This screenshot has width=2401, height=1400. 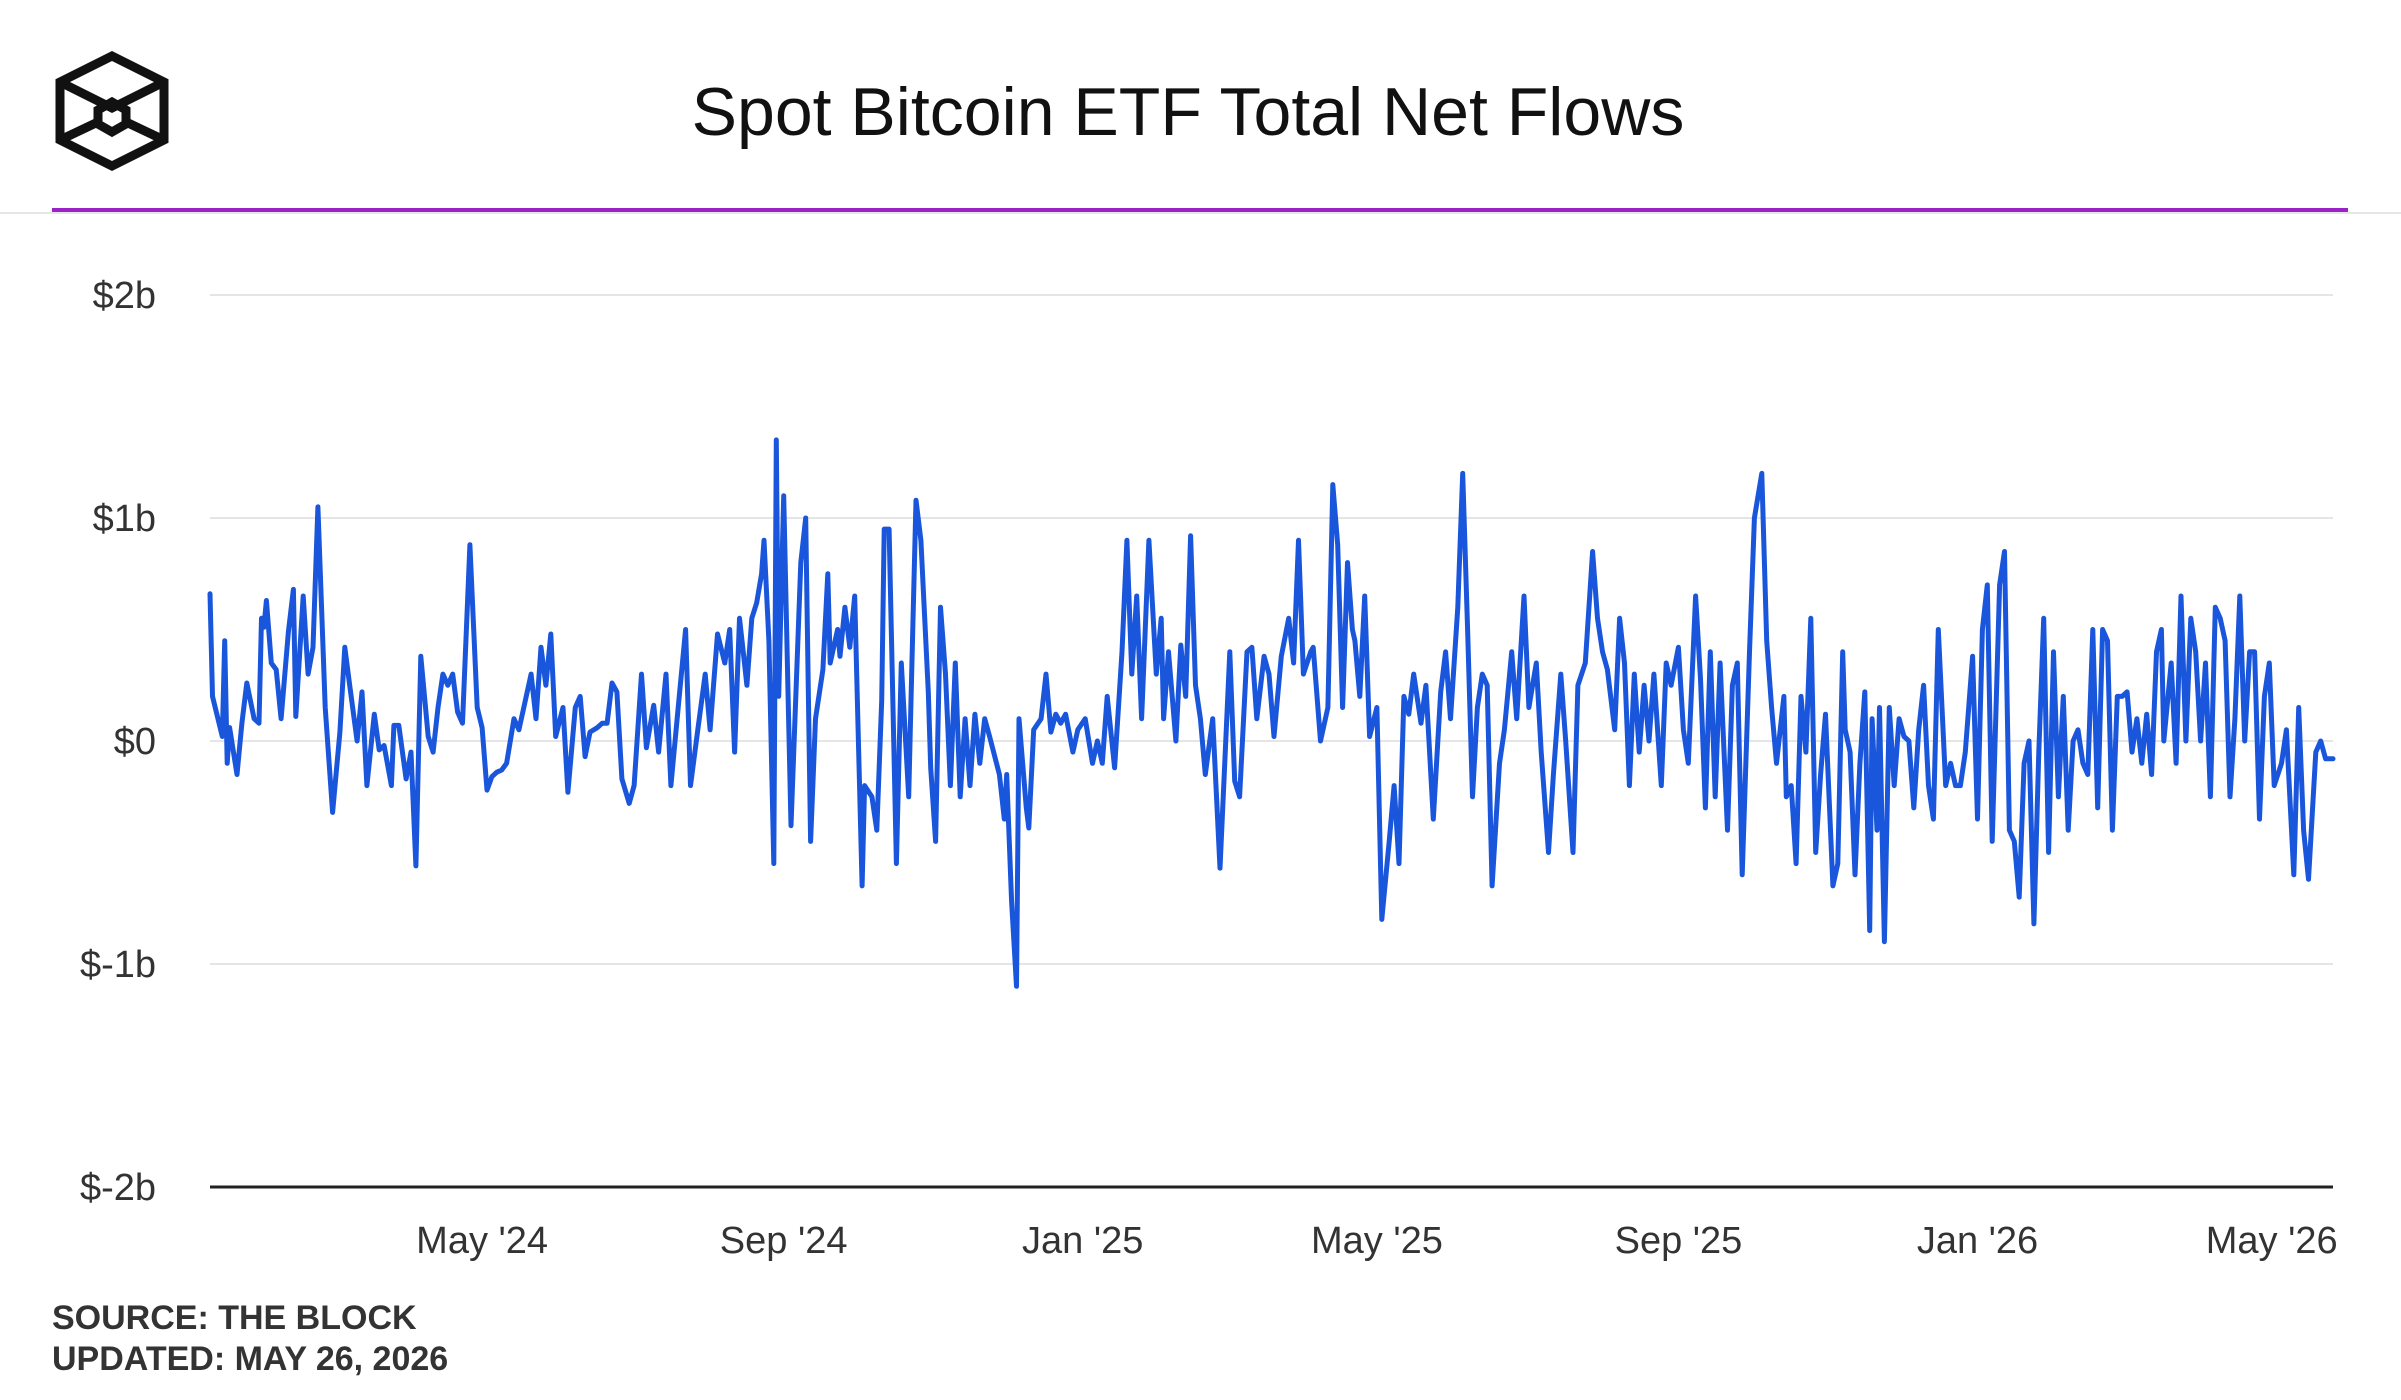 I want to click on chart-footer: SOURCE: THE BLOCK UPDATED: MAY 26, 2026, so click(x=250, y=1339).